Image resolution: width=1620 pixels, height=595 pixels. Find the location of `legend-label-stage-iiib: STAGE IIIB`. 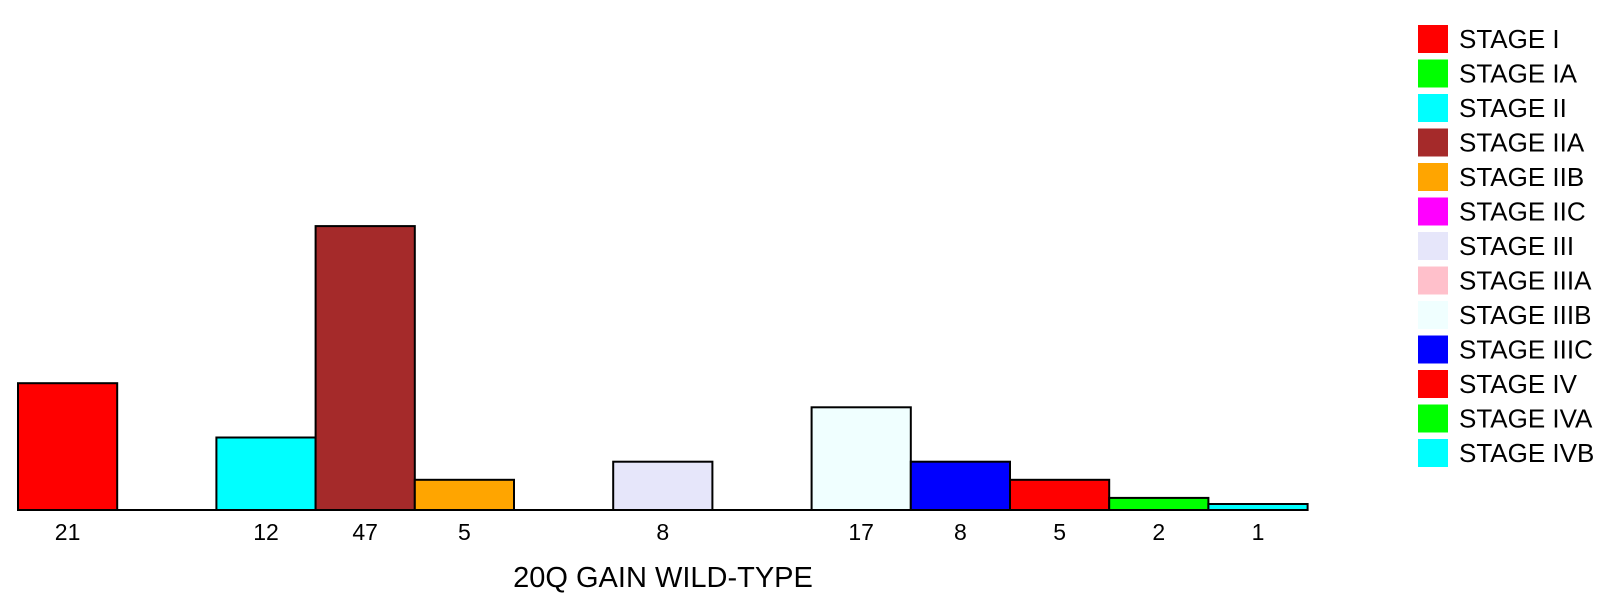

legend-label-stage-iiib: STAGE IIIB is located at coordinates (1525, 315).